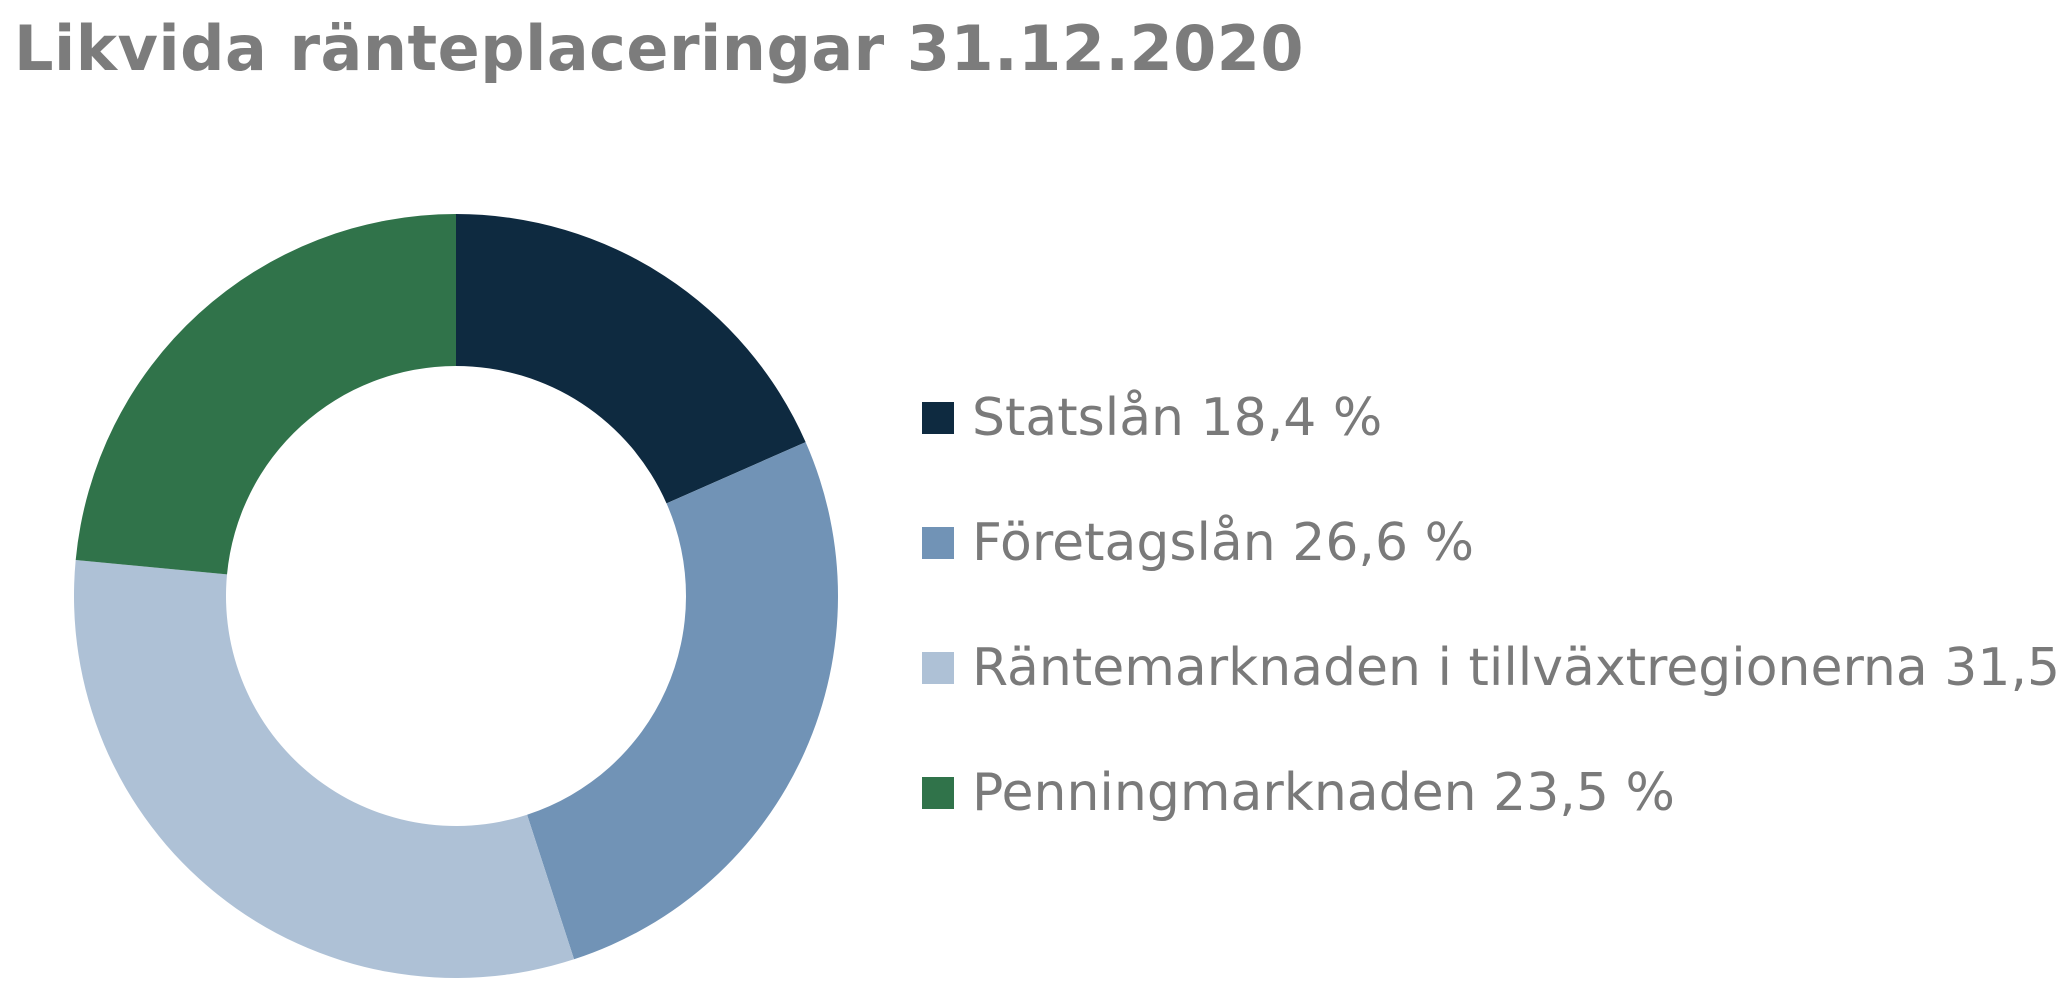  Describe the element at coordinates (631, 359) in the screenshot. I see `donut-slice-statslån` at that location.